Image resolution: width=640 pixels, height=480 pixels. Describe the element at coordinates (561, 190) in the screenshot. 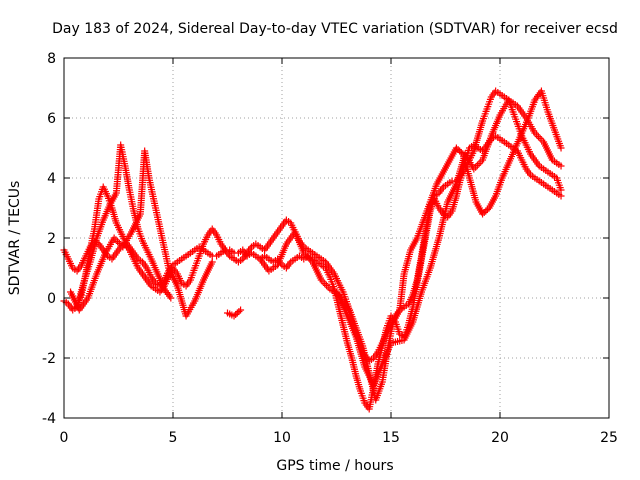

I see `data-point-track-a` at that location.